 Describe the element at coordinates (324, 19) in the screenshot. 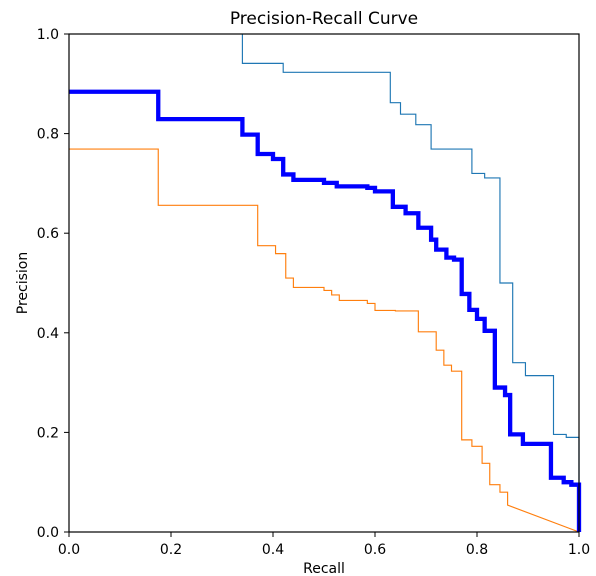

I see `chart-title: Precision-Recall Curve` at that location.